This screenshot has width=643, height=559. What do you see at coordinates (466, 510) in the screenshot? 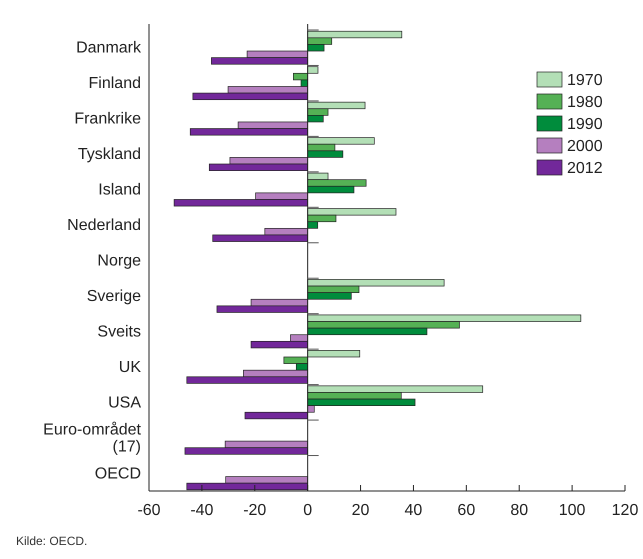
I see `x-tick-label: 60` at bounding box center [466, 510].